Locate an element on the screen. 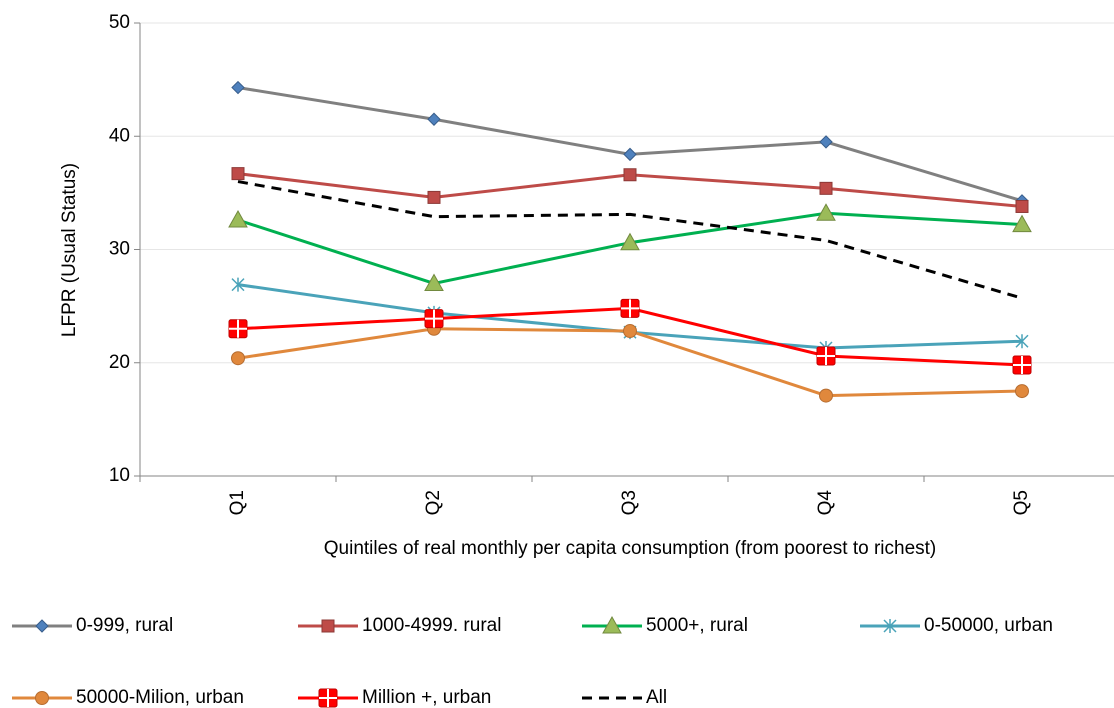 This screenshot has height=708, width=1114. y-tick-label: 20 is located at coordinates (119, 362).